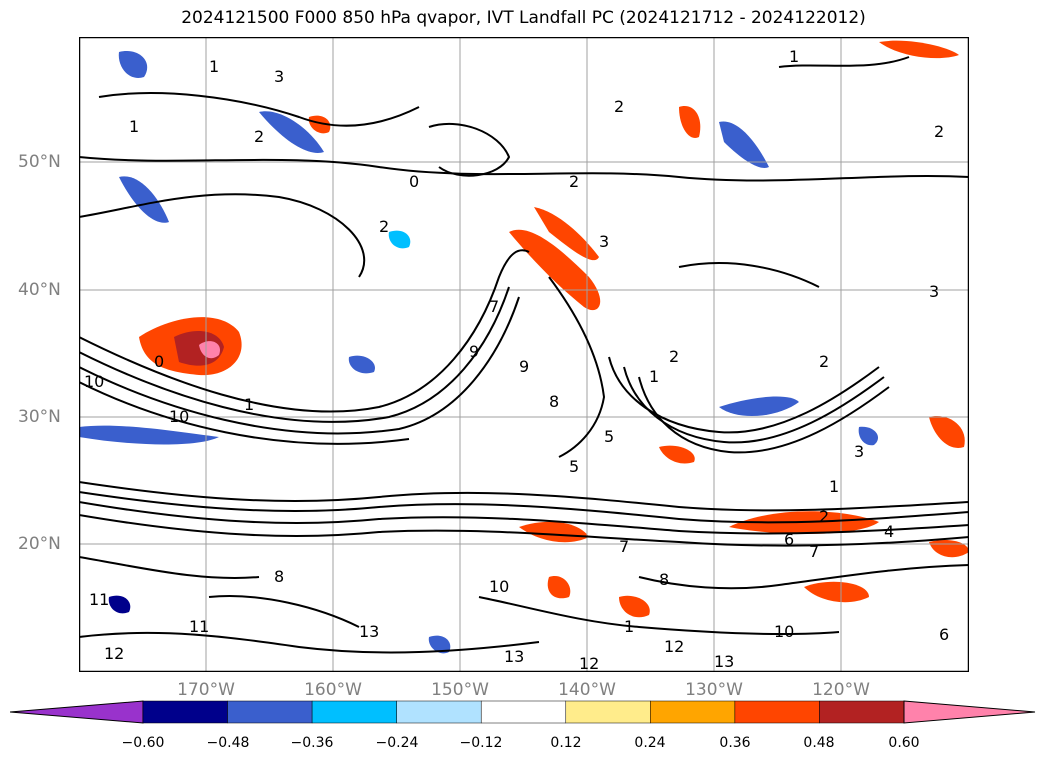 The width and height of the screenshot is (1047, 765). Describe the element at coordinates (714, 690) in the screenshot. I see `lon-label-130w: 130°W` at that location.